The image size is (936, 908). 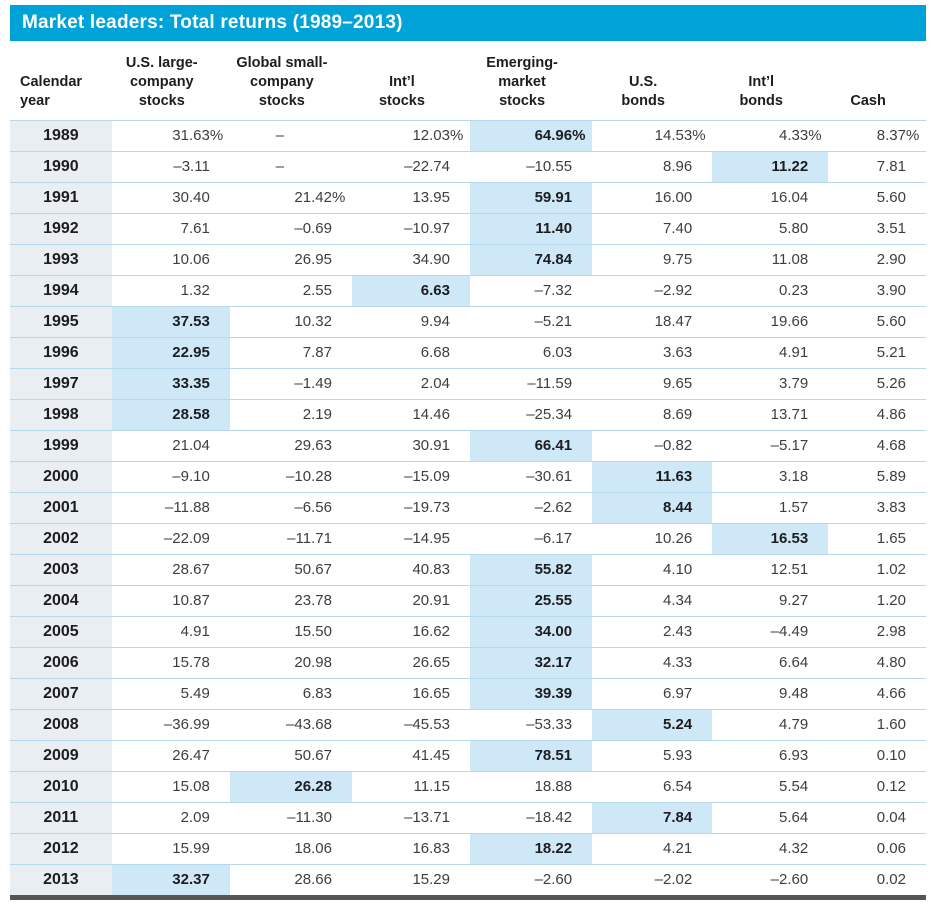 What do you see at coordinates (789, 632) in the screenshot?
I see `value-cell: –4.49` at bounding box center [789, 632].